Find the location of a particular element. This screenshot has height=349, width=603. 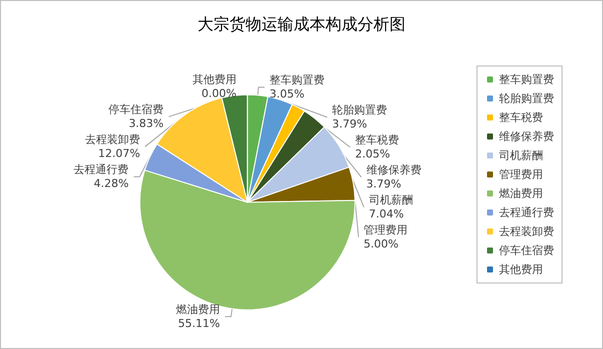

legend-label: 维修保养费 is located at coordinates (526, 136).